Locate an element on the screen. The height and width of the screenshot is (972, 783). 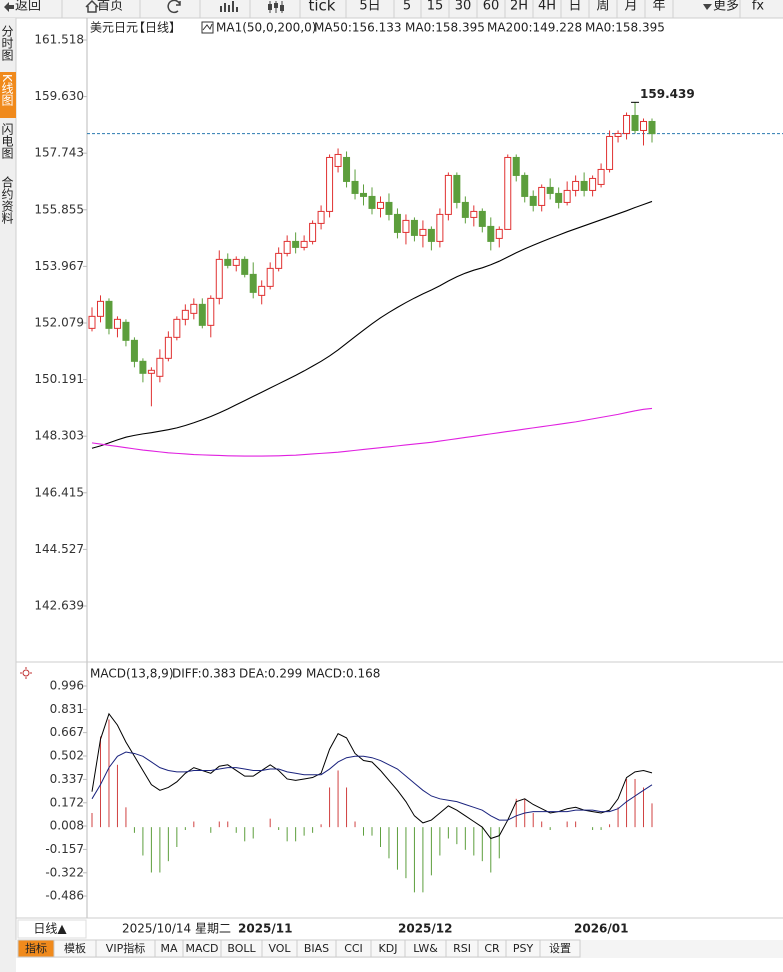
y-tick-label: 0.831 is located at coordinates (67, 709).